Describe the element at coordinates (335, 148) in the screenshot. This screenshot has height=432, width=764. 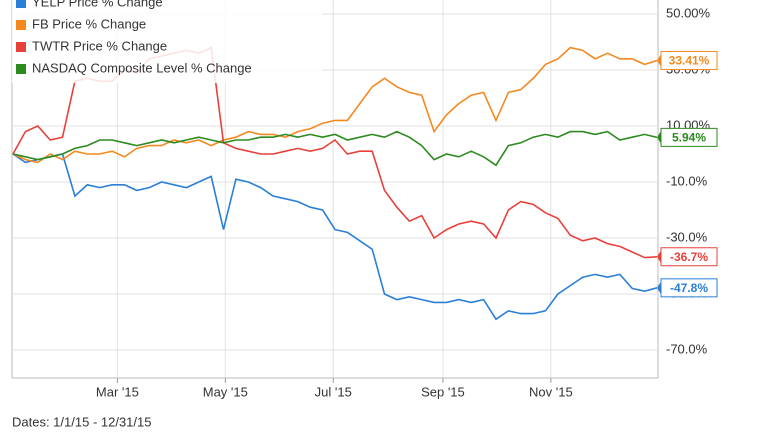
I see `series-line` at that location.